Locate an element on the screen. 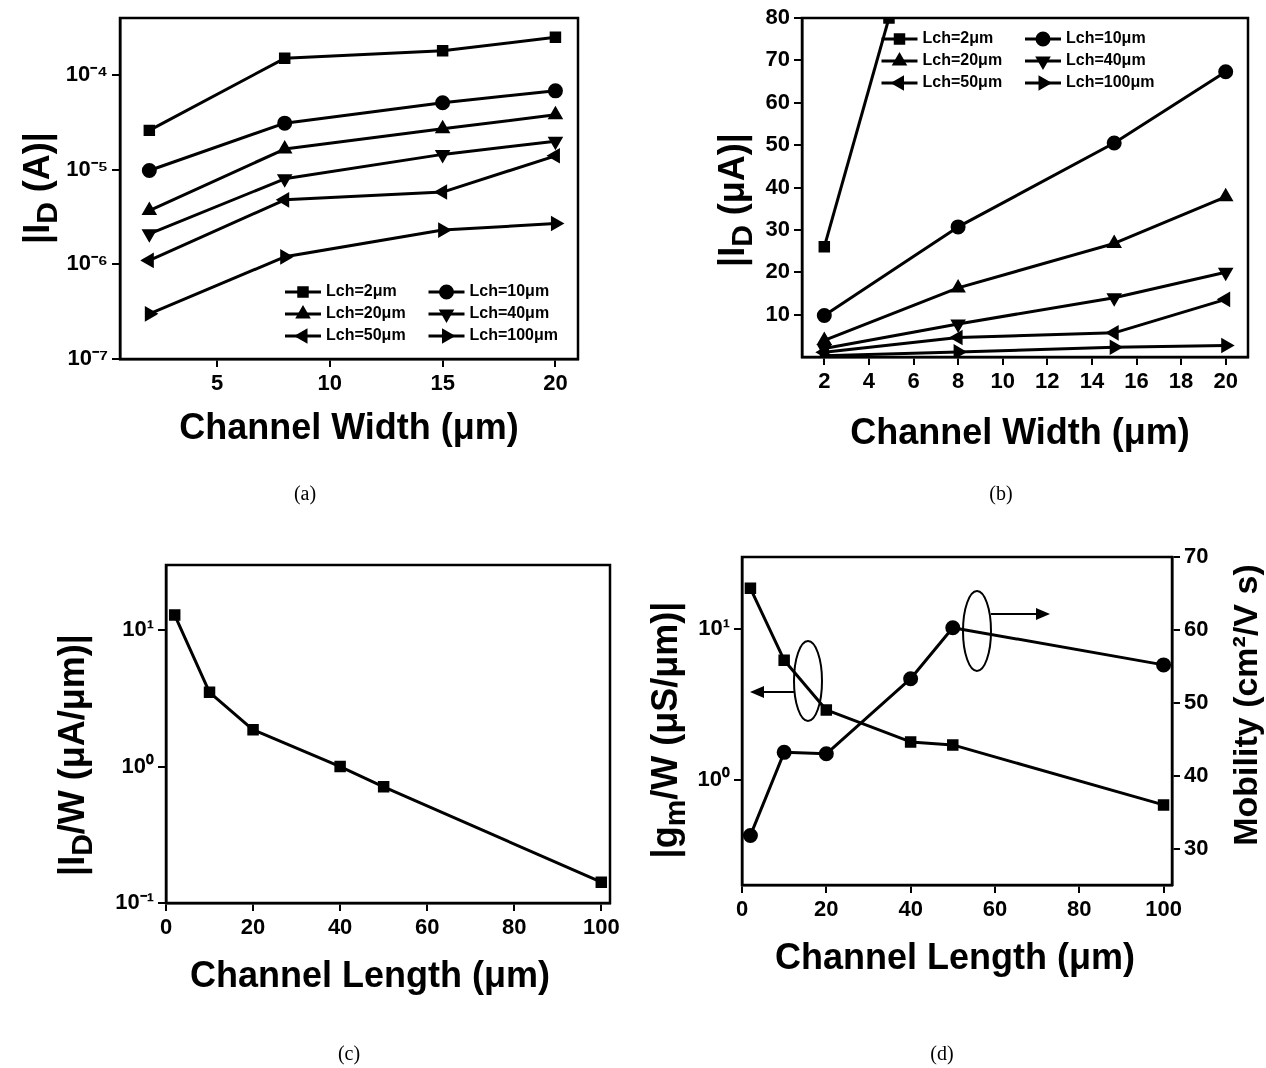 Image resolution: width=1266 pixels, height=1068 pixels. x-tick-label: 15 is located at coordinates (442, 383).